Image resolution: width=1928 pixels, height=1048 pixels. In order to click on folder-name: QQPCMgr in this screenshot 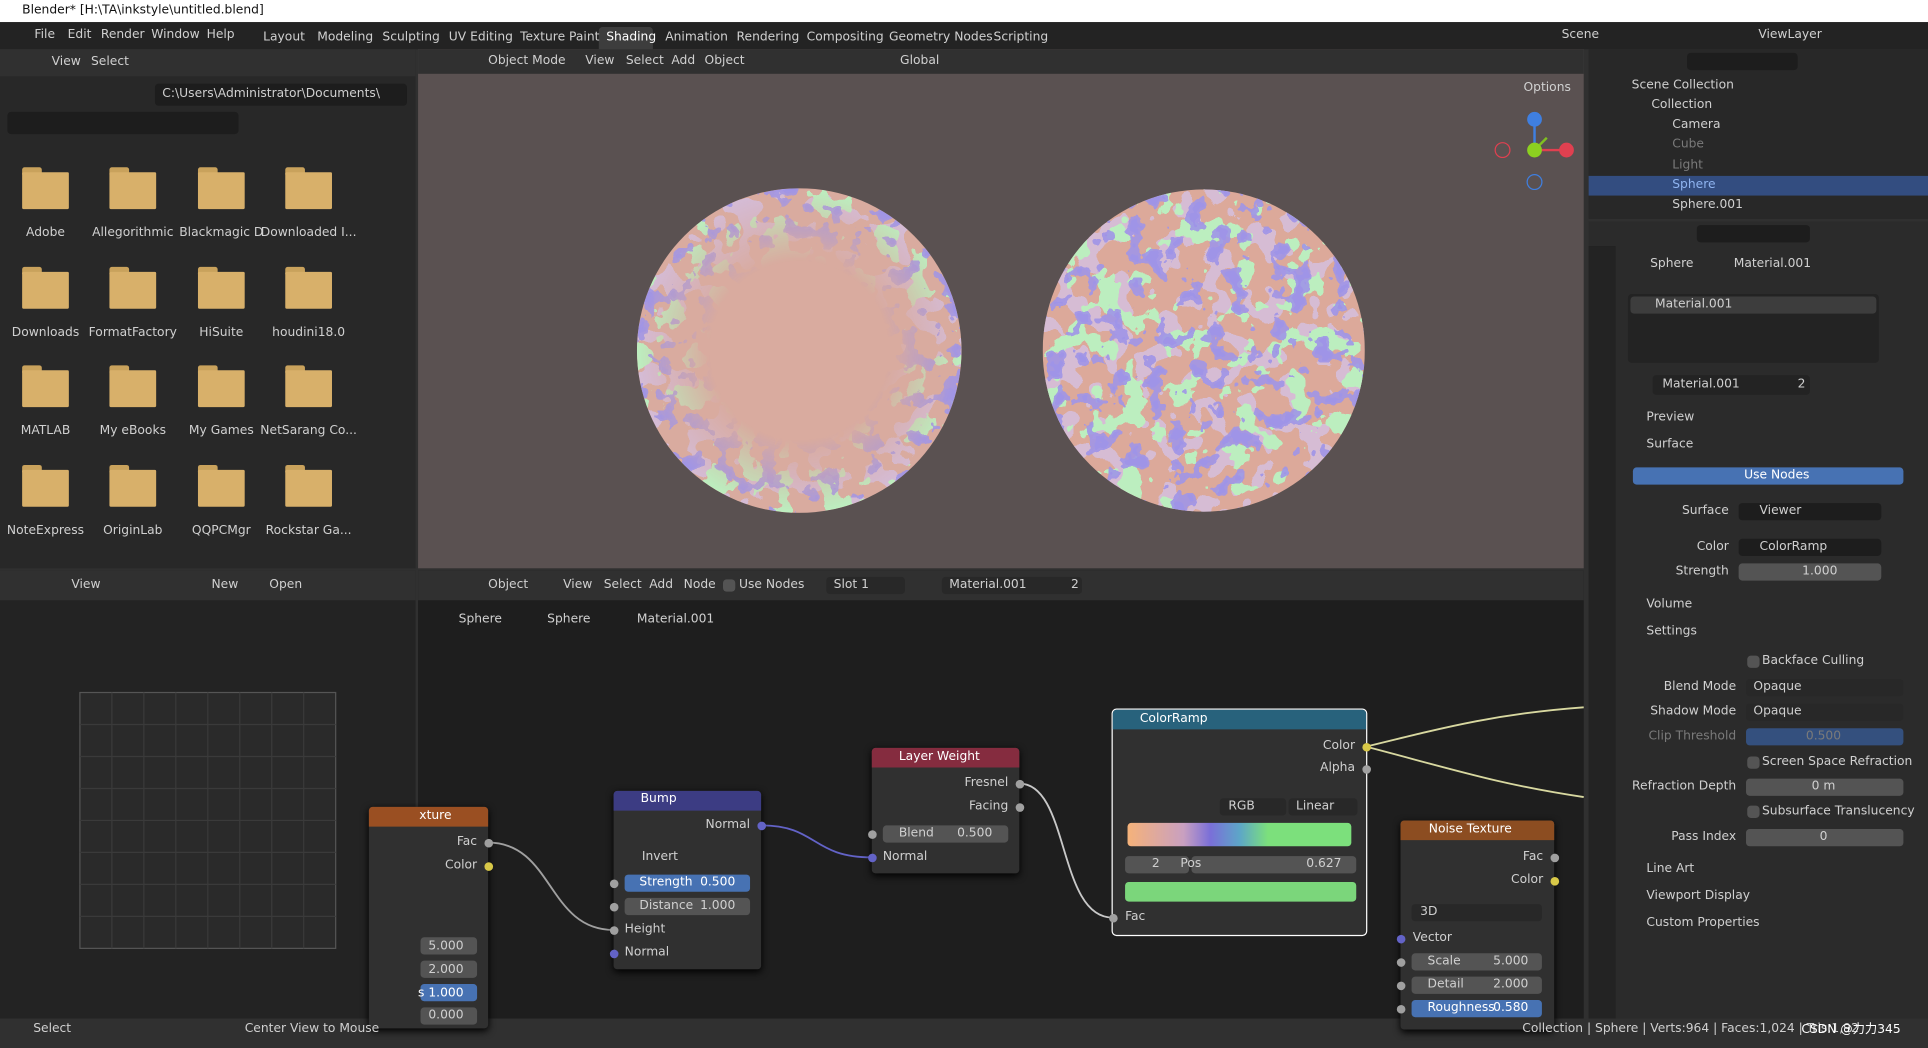, I will do `click(221, 531)`.